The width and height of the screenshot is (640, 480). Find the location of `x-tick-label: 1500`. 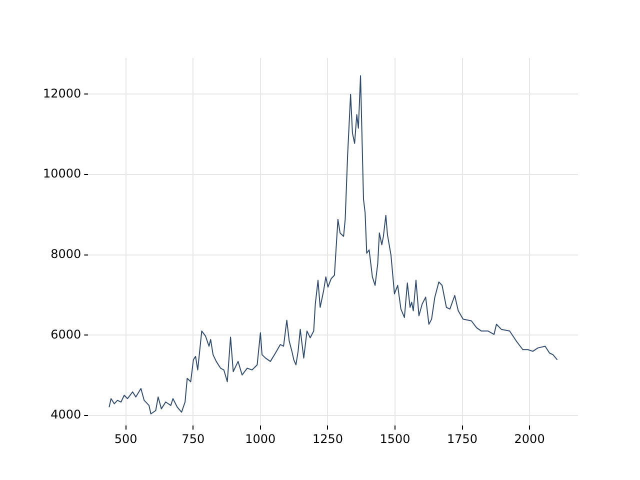

x-tick-label: 1500 is located at coordinates (395, 439).